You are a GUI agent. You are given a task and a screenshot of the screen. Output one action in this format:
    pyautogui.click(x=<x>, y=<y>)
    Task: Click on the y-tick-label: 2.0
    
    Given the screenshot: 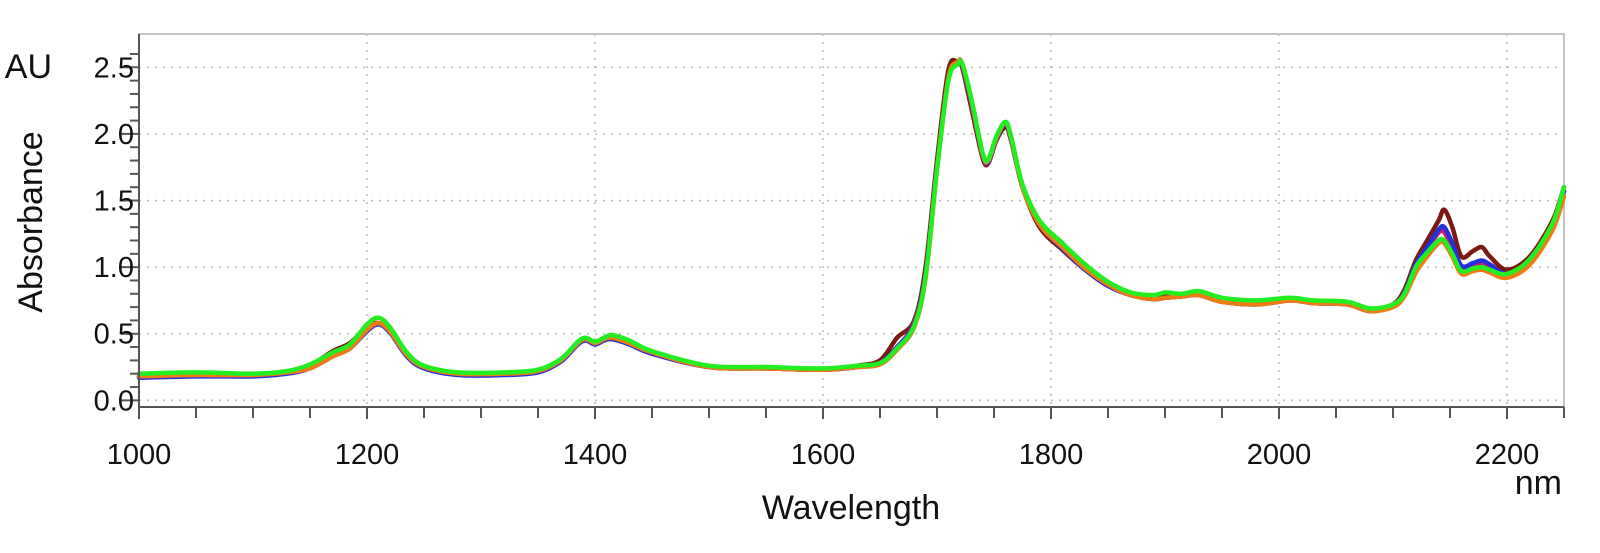 What is the action you would take?
    pyautogui.click(x=114, y=135)
    